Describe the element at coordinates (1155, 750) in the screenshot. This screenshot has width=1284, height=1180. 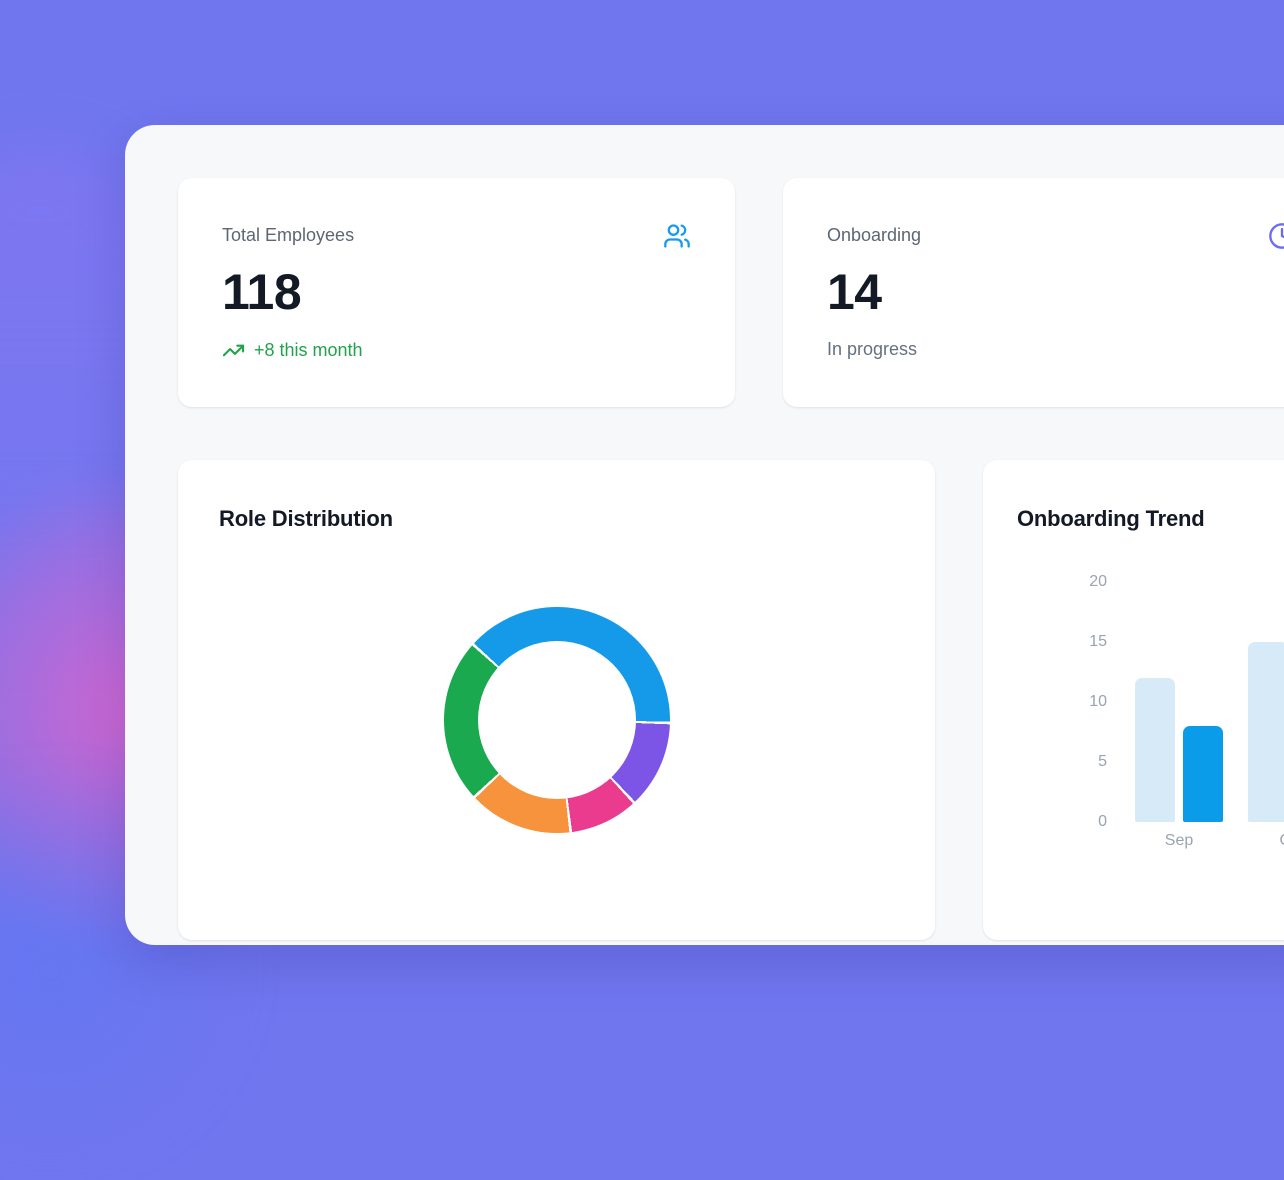
I see `bar-sep-light-blue-series` at that location.